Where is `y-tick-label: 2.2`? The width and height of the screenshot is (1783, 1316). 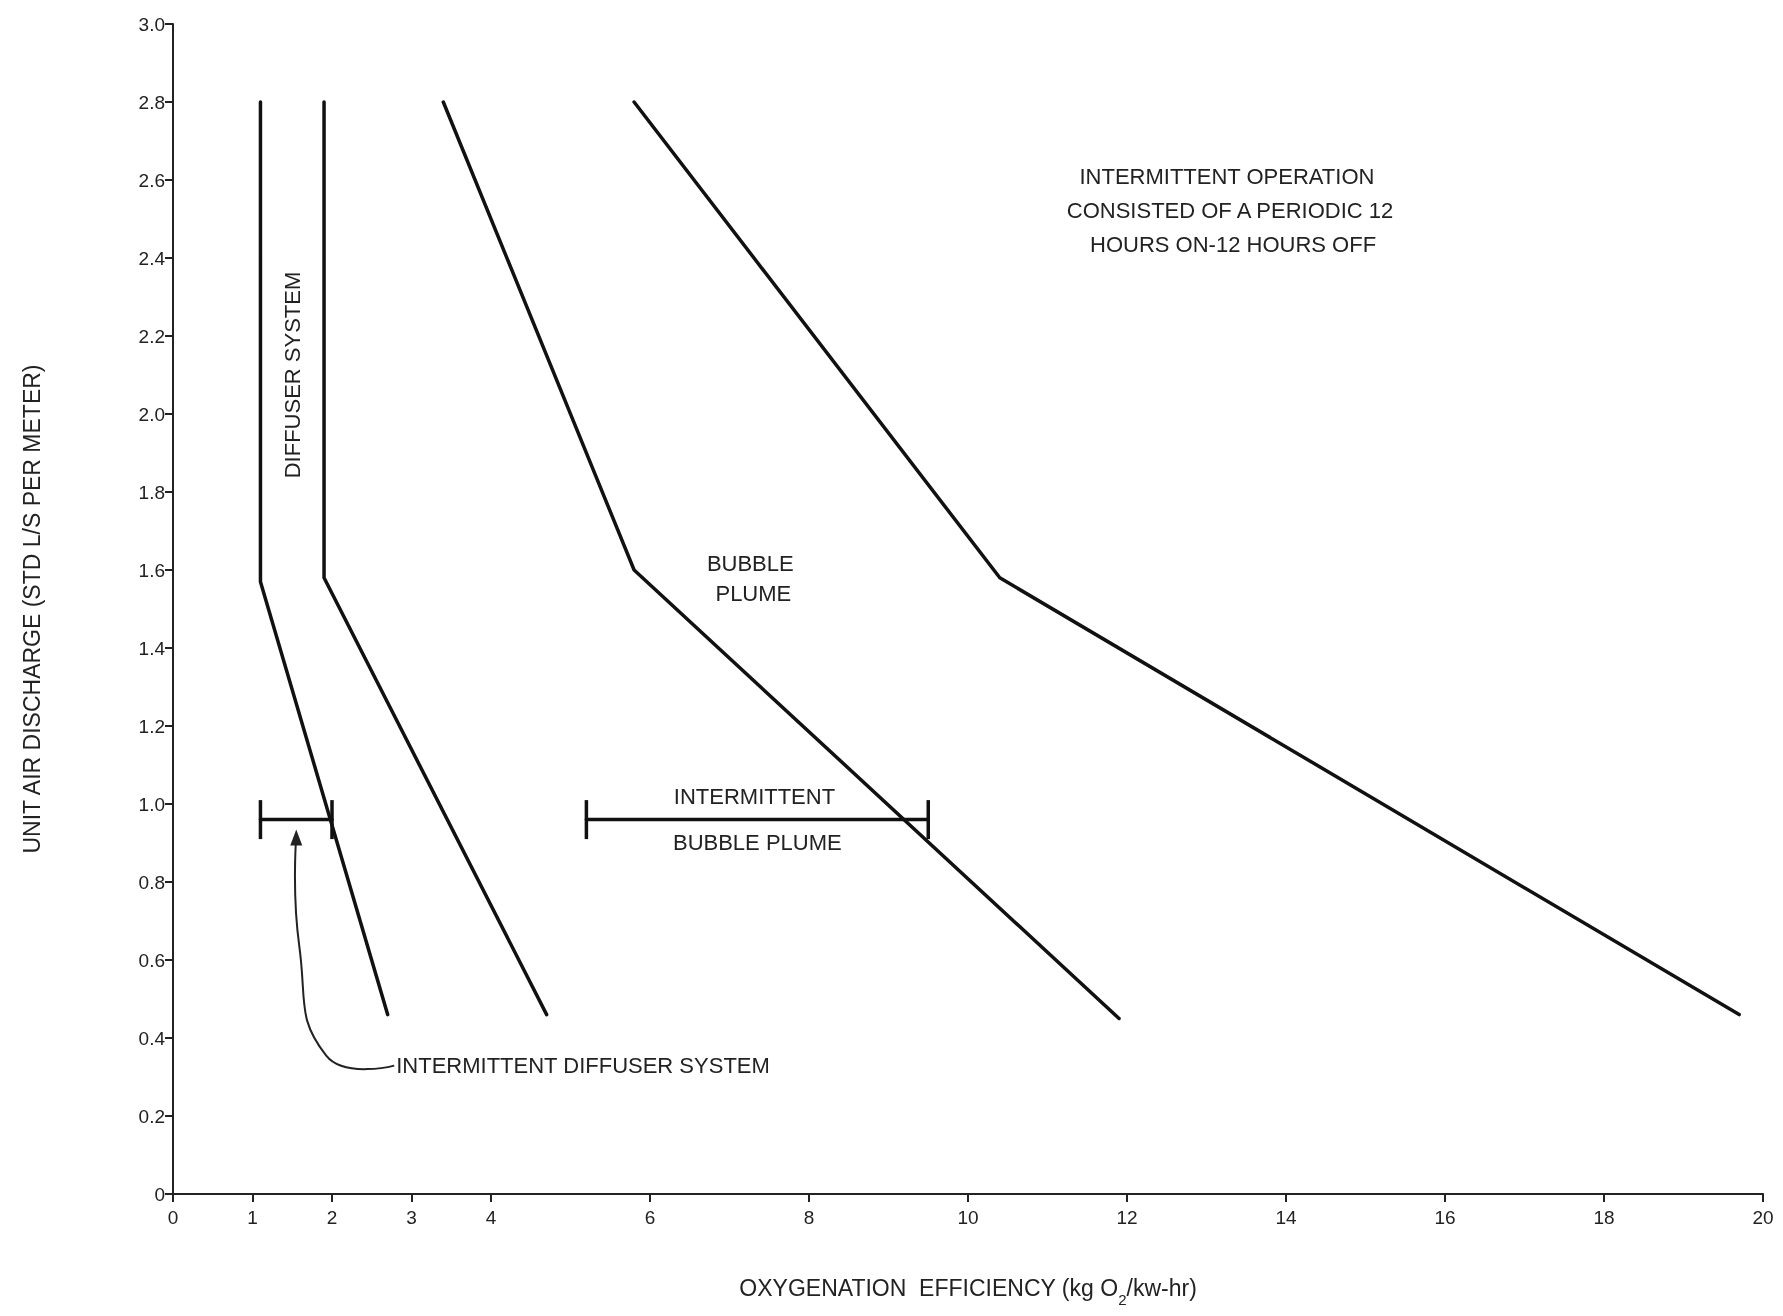
y-tick-label: 2.2 is located at coordinates (151, 336).